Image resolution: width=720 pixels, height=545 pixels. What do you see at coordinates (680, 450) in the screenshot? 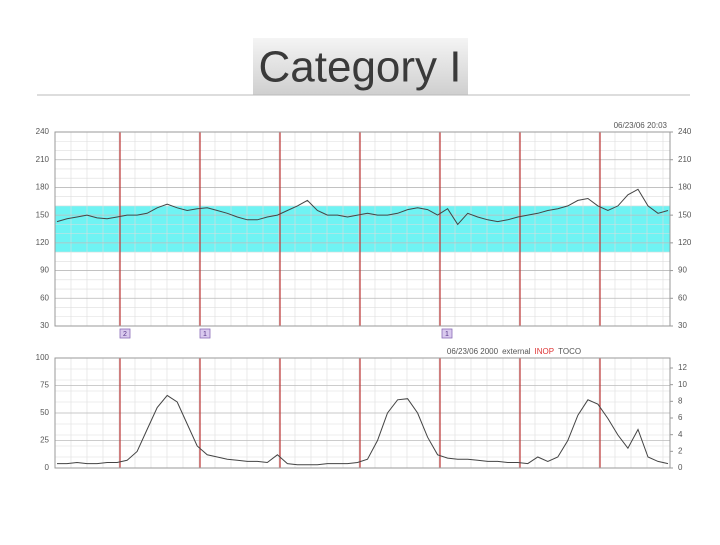
I see `y2-tick-label: 2` at bounding box center [680, 450].